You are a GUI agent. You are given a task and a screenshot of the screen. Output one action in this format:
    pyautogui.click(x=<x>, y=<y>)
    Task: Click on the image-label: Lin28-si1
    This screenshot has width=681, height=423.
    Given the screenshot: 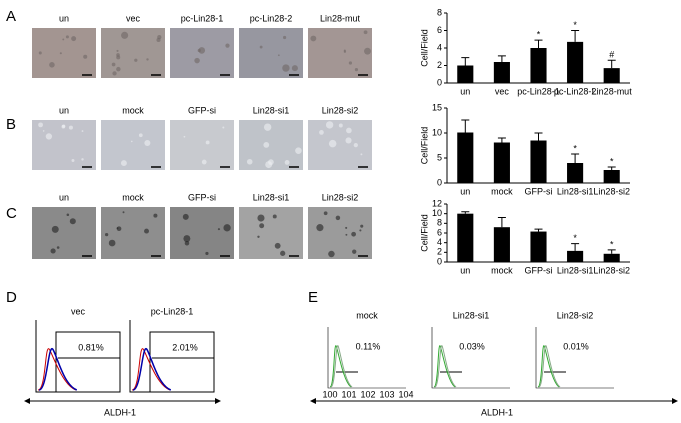 What is the action you would take?
    pyautogui.click(x=271, y=110)
    